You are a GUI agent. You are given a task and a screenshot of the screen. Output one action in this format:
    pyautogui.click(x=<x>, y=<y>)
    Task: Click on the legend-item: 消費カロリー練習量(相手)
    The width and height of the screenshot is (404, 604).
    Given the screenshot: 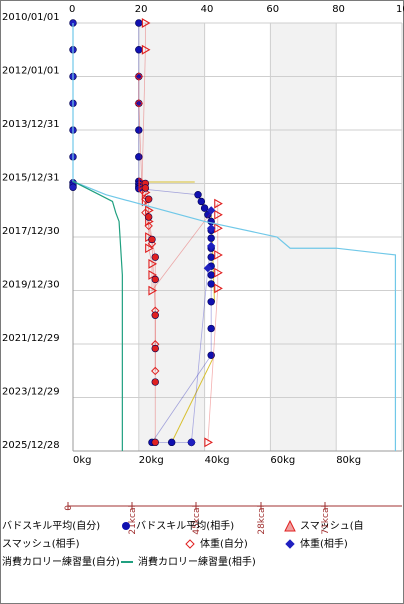 What is the action you would take?
    pyautogui.click(x=188, y=560)
    